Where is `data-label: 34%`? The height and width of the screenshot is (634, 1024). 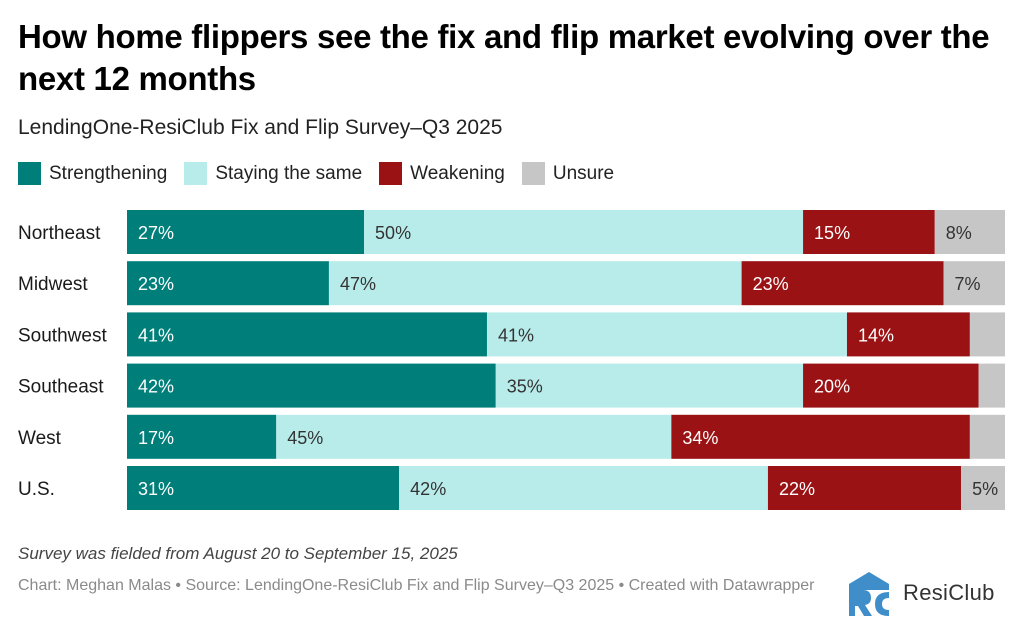 data-label: 34% is located at coordinates (700, 438).